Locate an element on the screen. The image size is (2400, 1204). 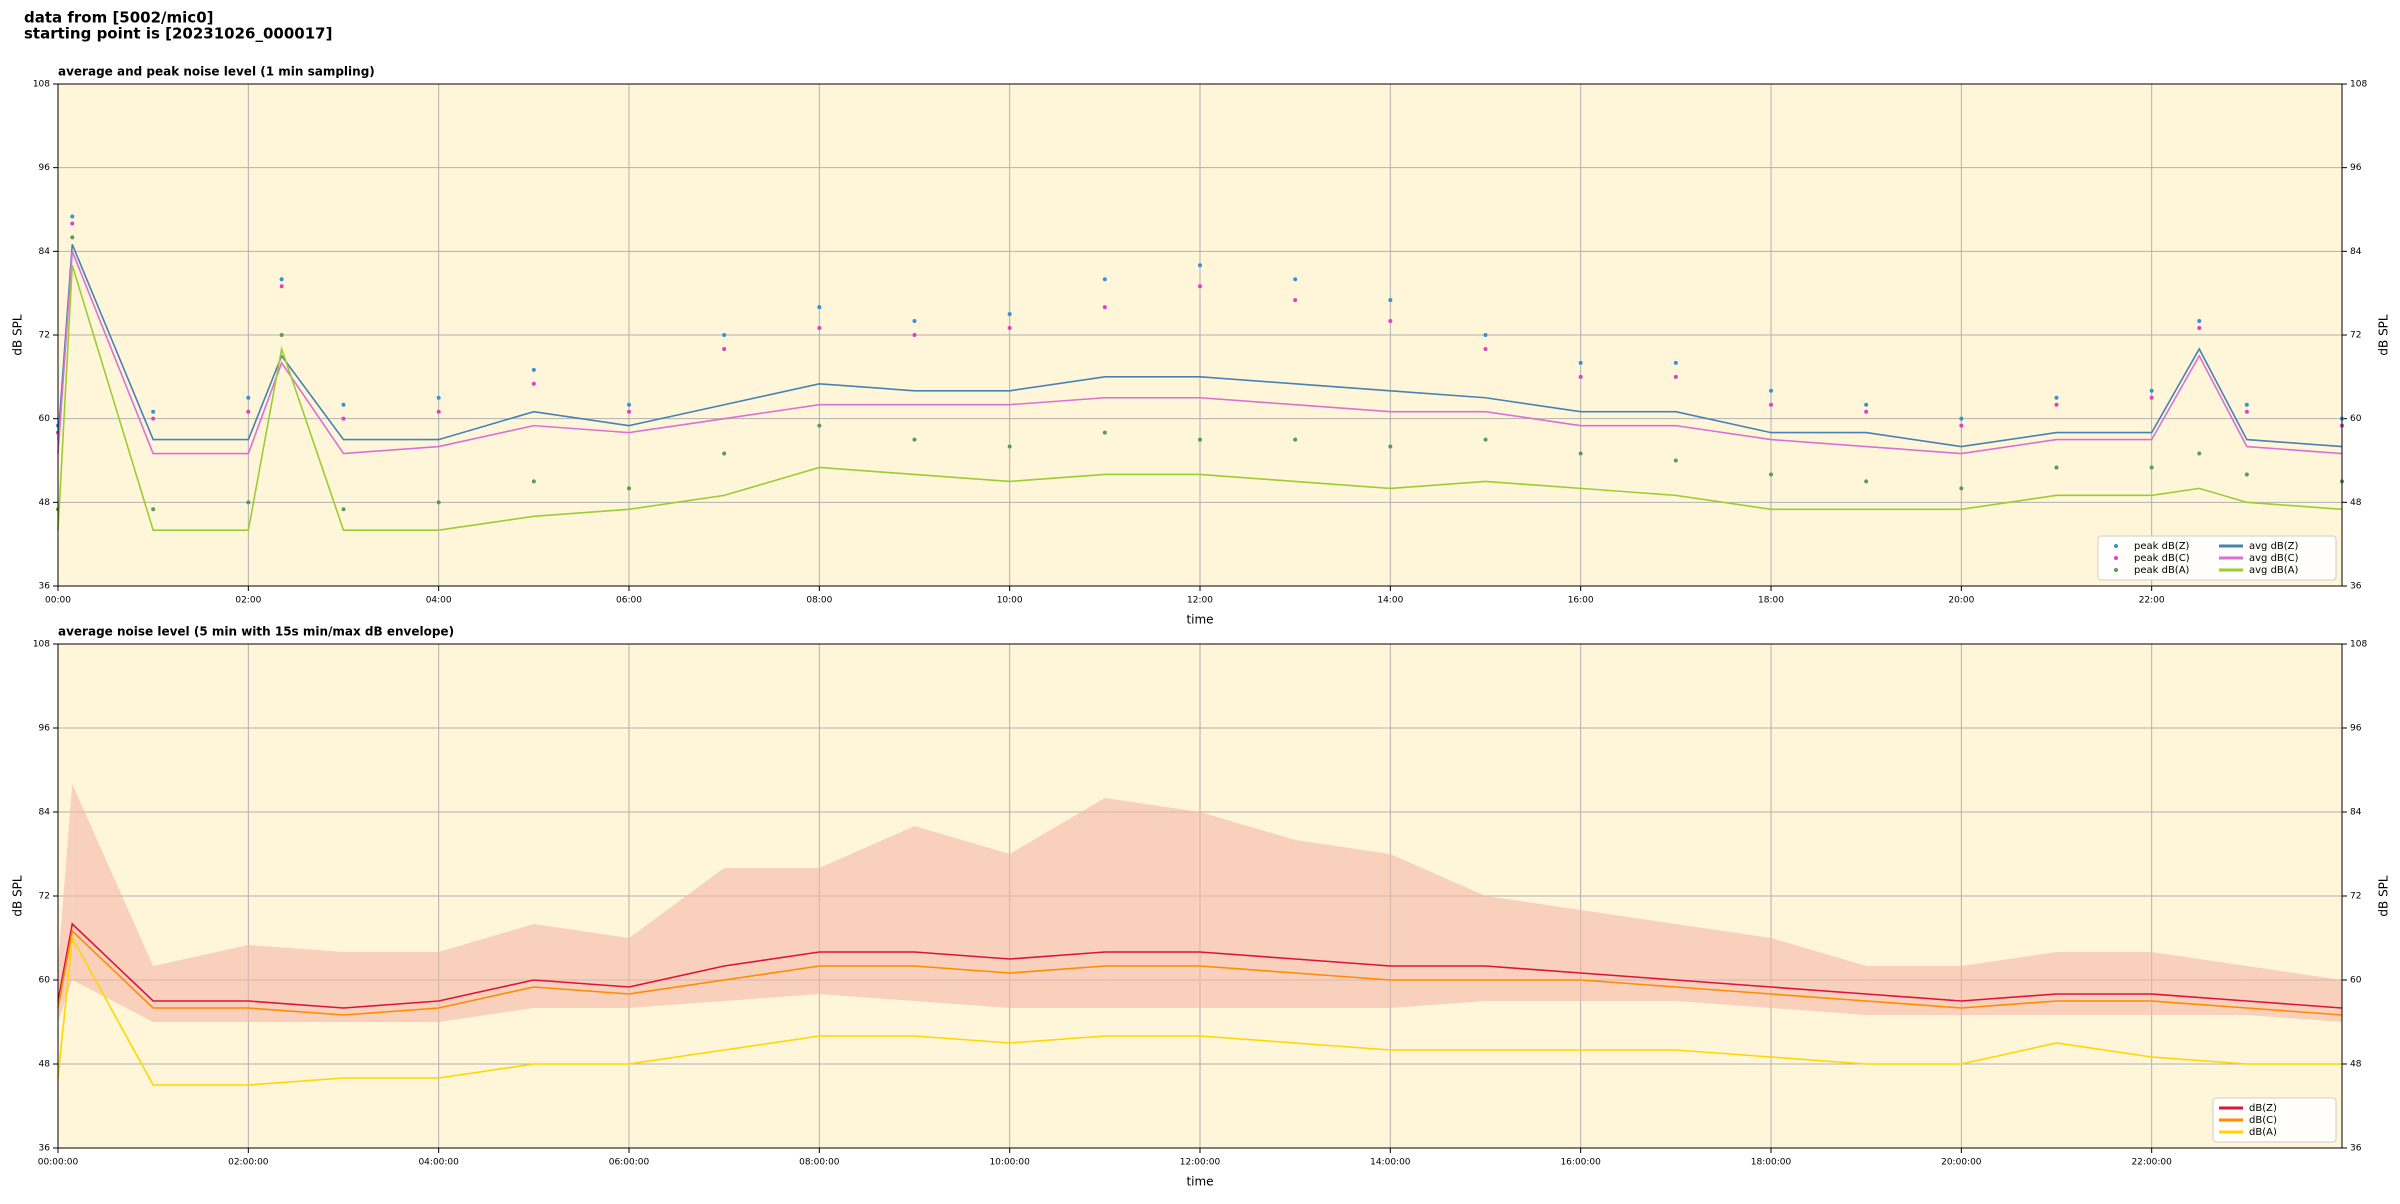
x-tick-label: 04:00:00 is located at coordinates (438, 1163).